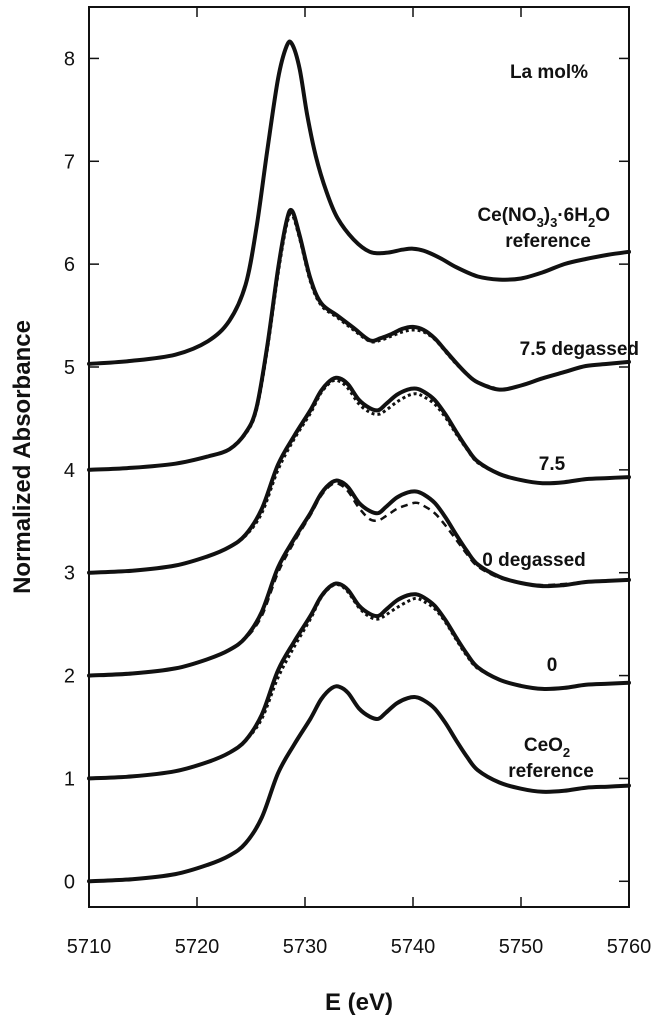 Image resolution: width=661 pixels, height=1023 pixels. I want to click on x-tick-label: 5750, so click(521, 947).